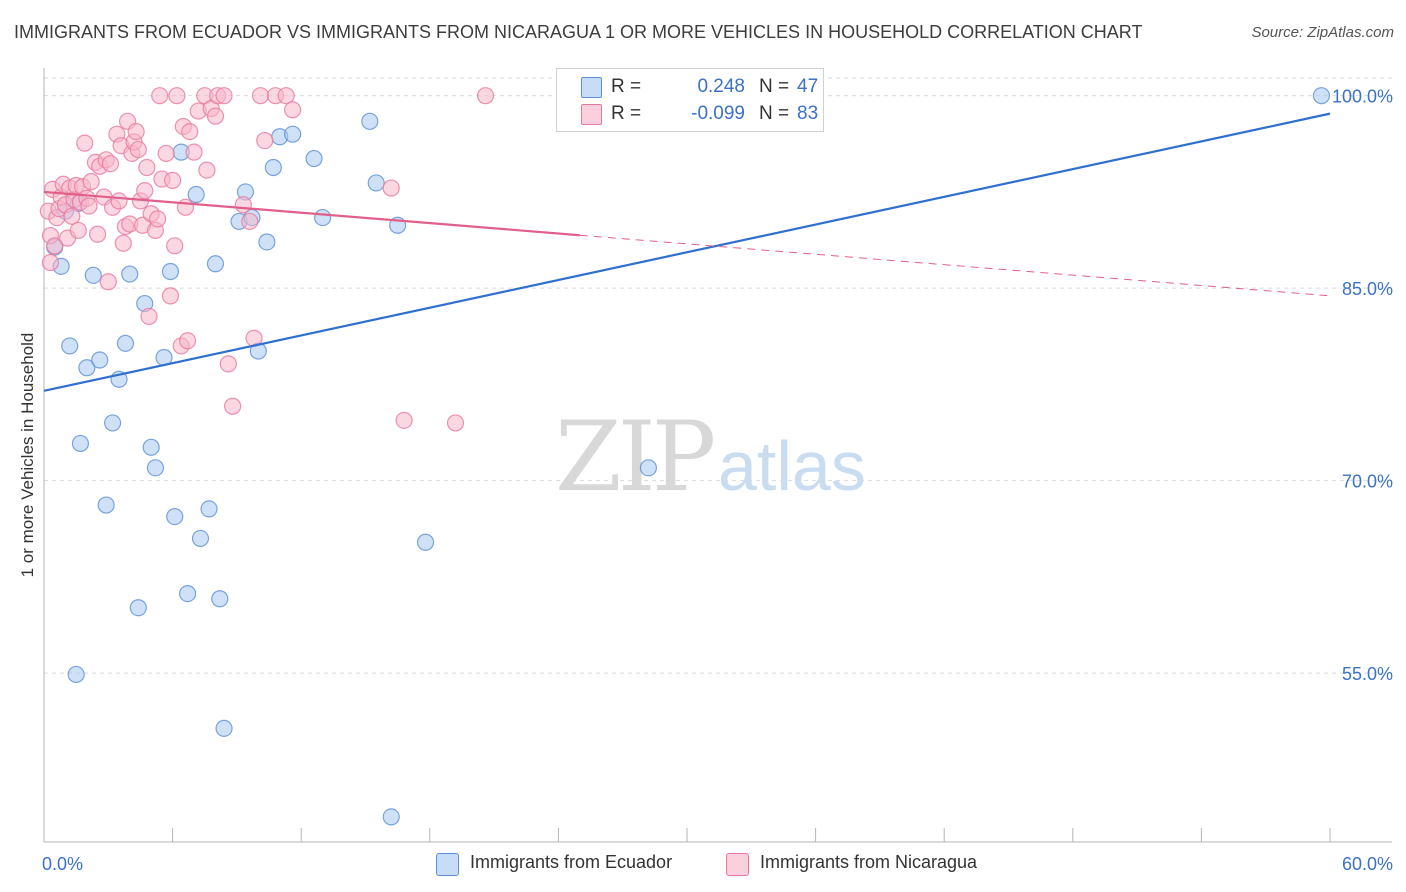  I want to click on nicaragua-swatch, so click(591, 114).